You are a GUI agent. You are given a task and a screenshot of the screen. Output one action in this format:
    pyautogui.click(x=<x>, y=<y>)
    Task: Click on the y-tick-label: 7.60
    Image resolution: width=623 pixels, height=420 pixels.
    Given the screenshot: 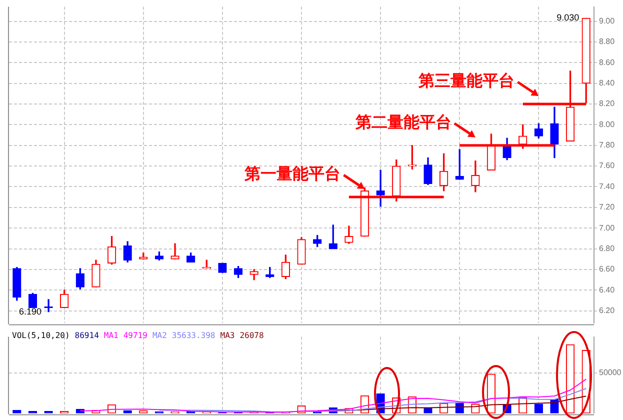 What is the action you would take?
    pyautogui.click(x=607, y=165)
    